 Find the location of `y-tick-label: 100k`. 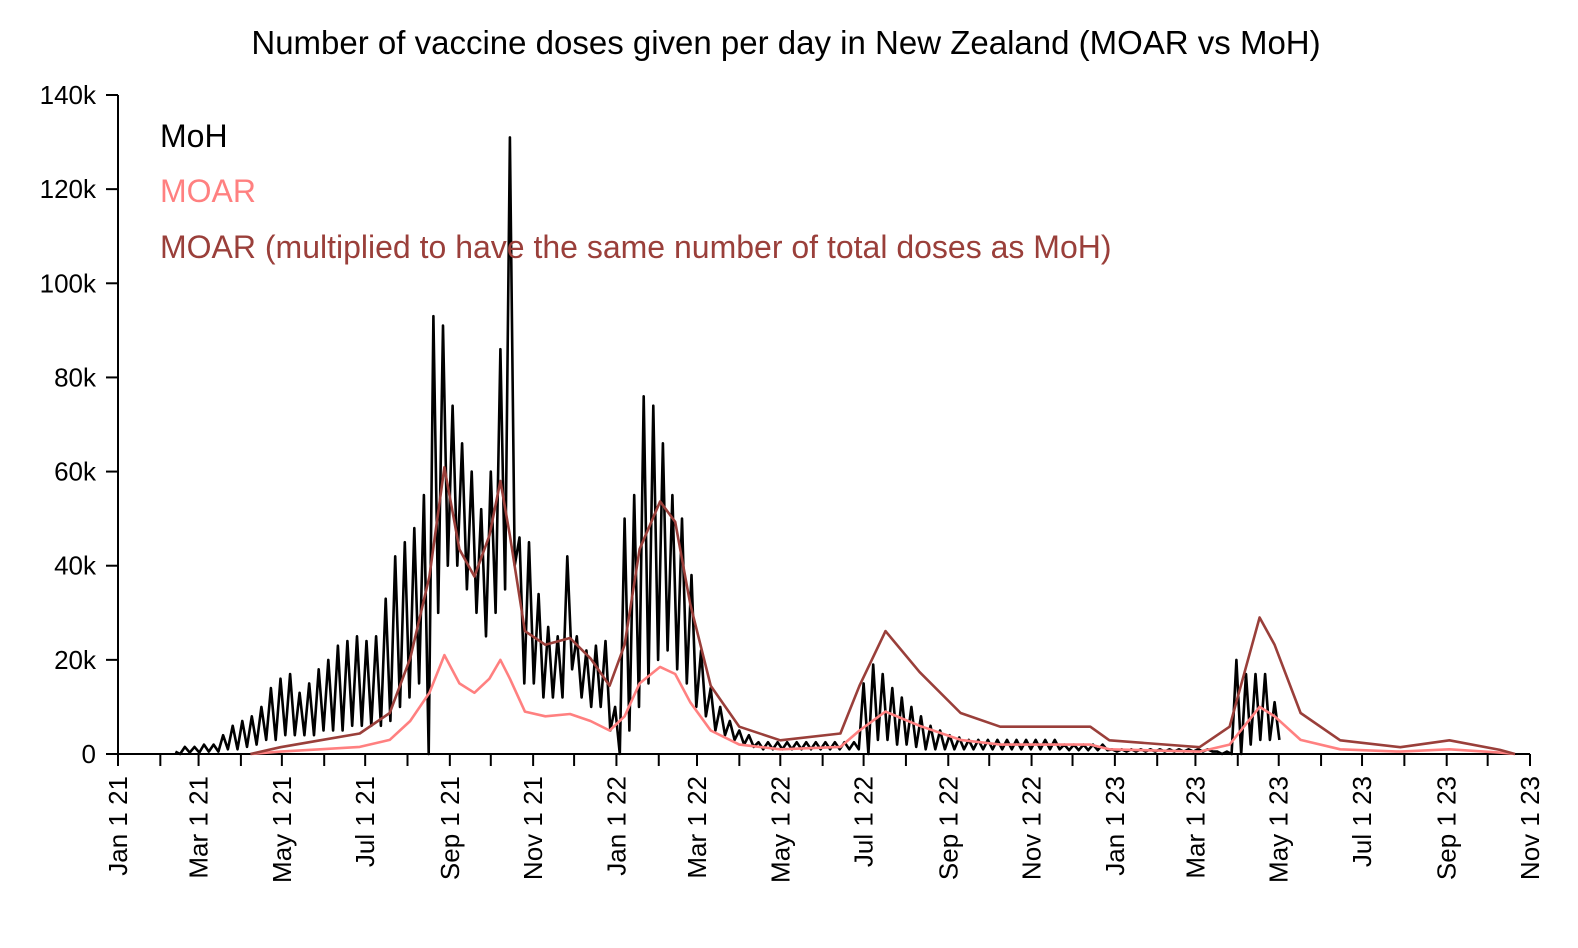

y-tick-label: 100k is located at coordinates (68, 283).